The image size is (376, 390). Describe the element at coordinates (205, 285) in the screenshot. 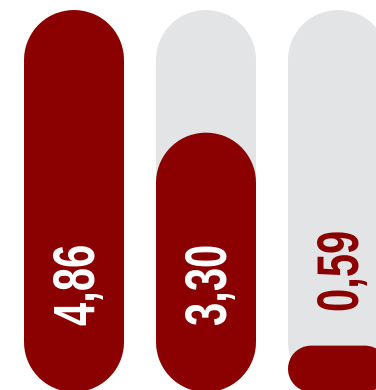

I see `bar-value-label: 3,30` at that location.